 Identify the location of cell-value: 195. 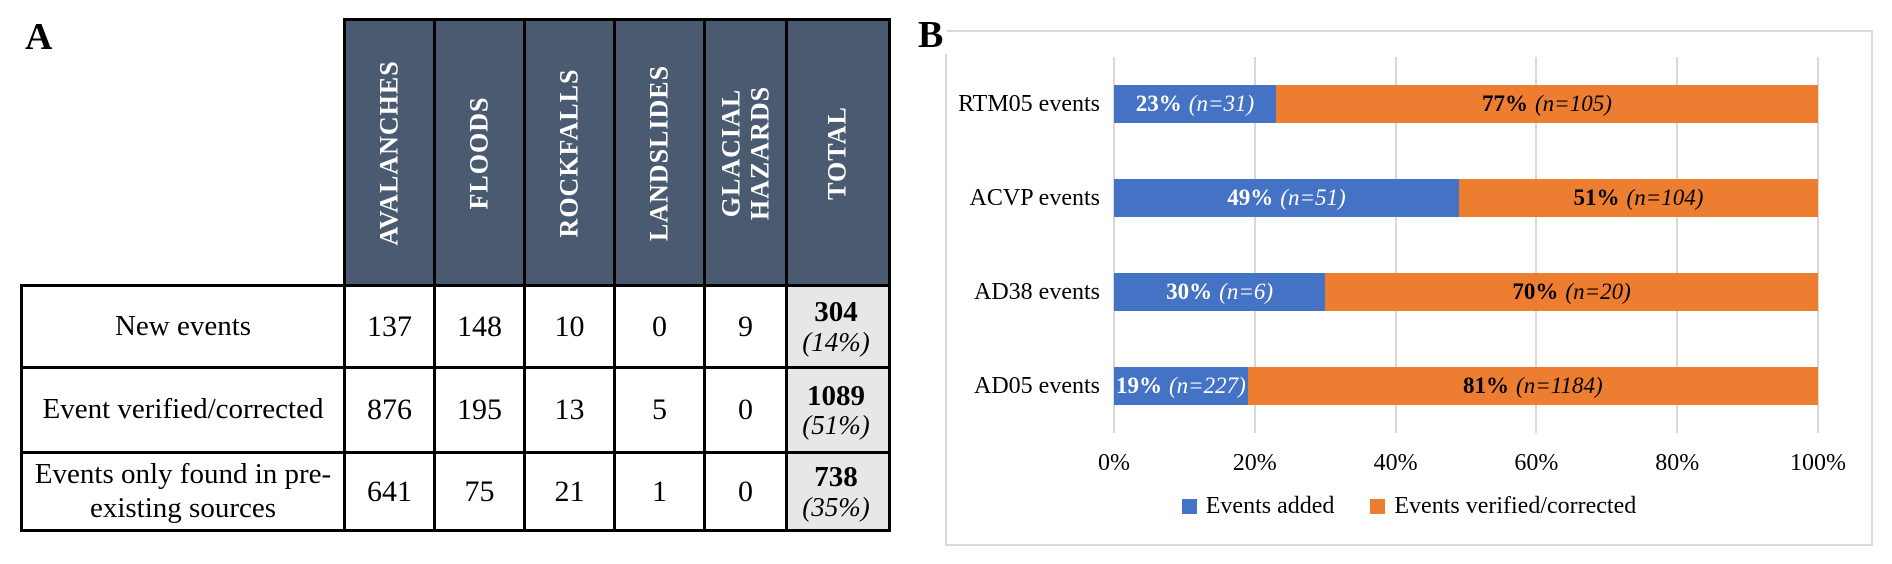
(479, 410).